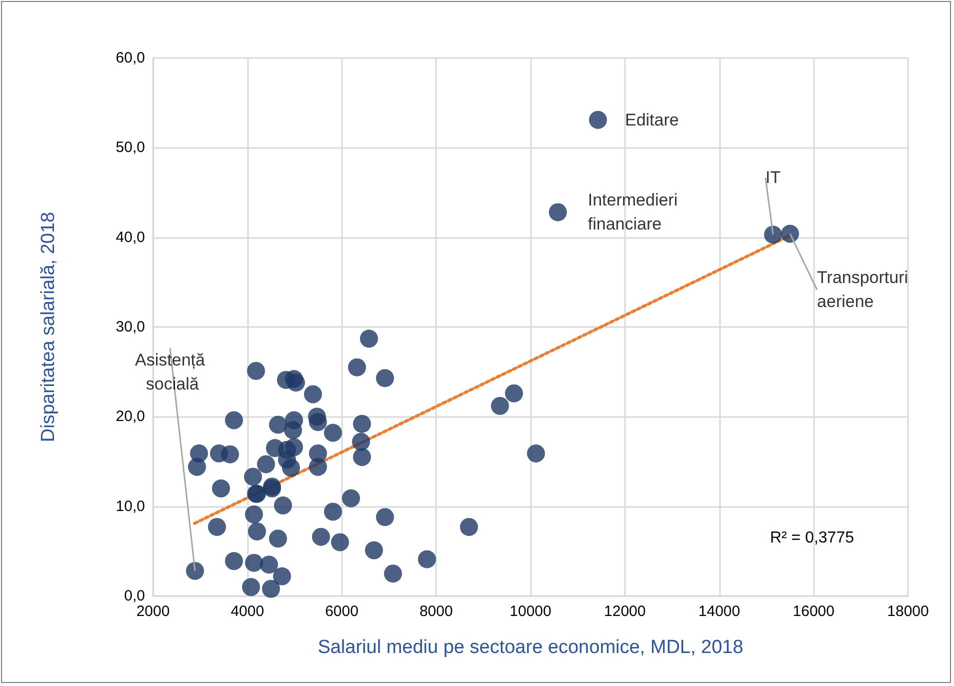  What do you see at coordinates (773, 178) in the screenshot?
I see `annotation: IT` at bounding box center [773, 178].